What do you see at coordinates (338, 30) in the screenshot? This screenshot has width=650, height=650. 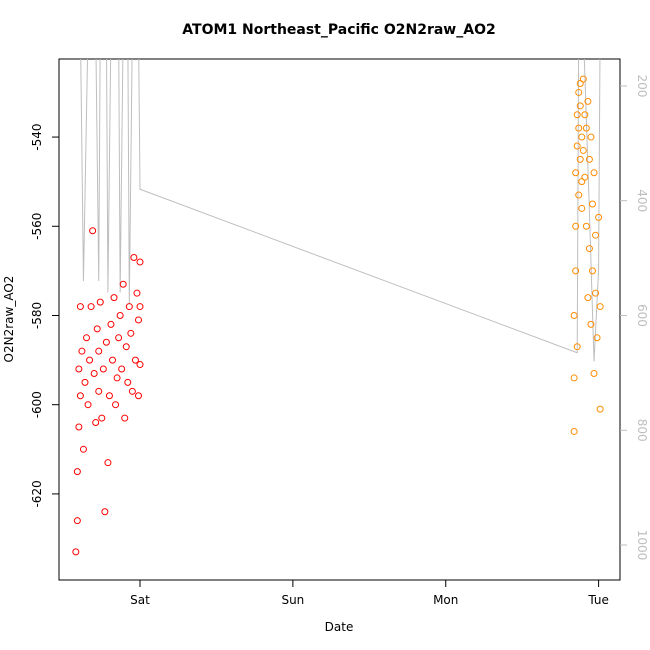 I see `chart-title: ATOM1 Northeast_Pacific O2N2raw_AO2` at bounding box center [338, 30].